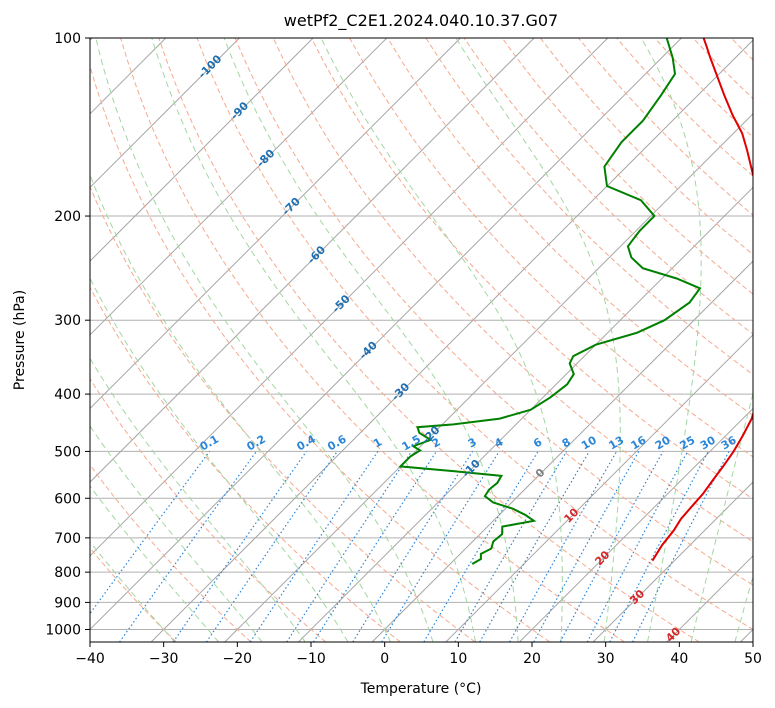 This screenshot has height=708, width=775. What do you see at coordinates (532, 659) in the screenshot?
I see `x-tick-label: 20` at bounding box center [532, 659].